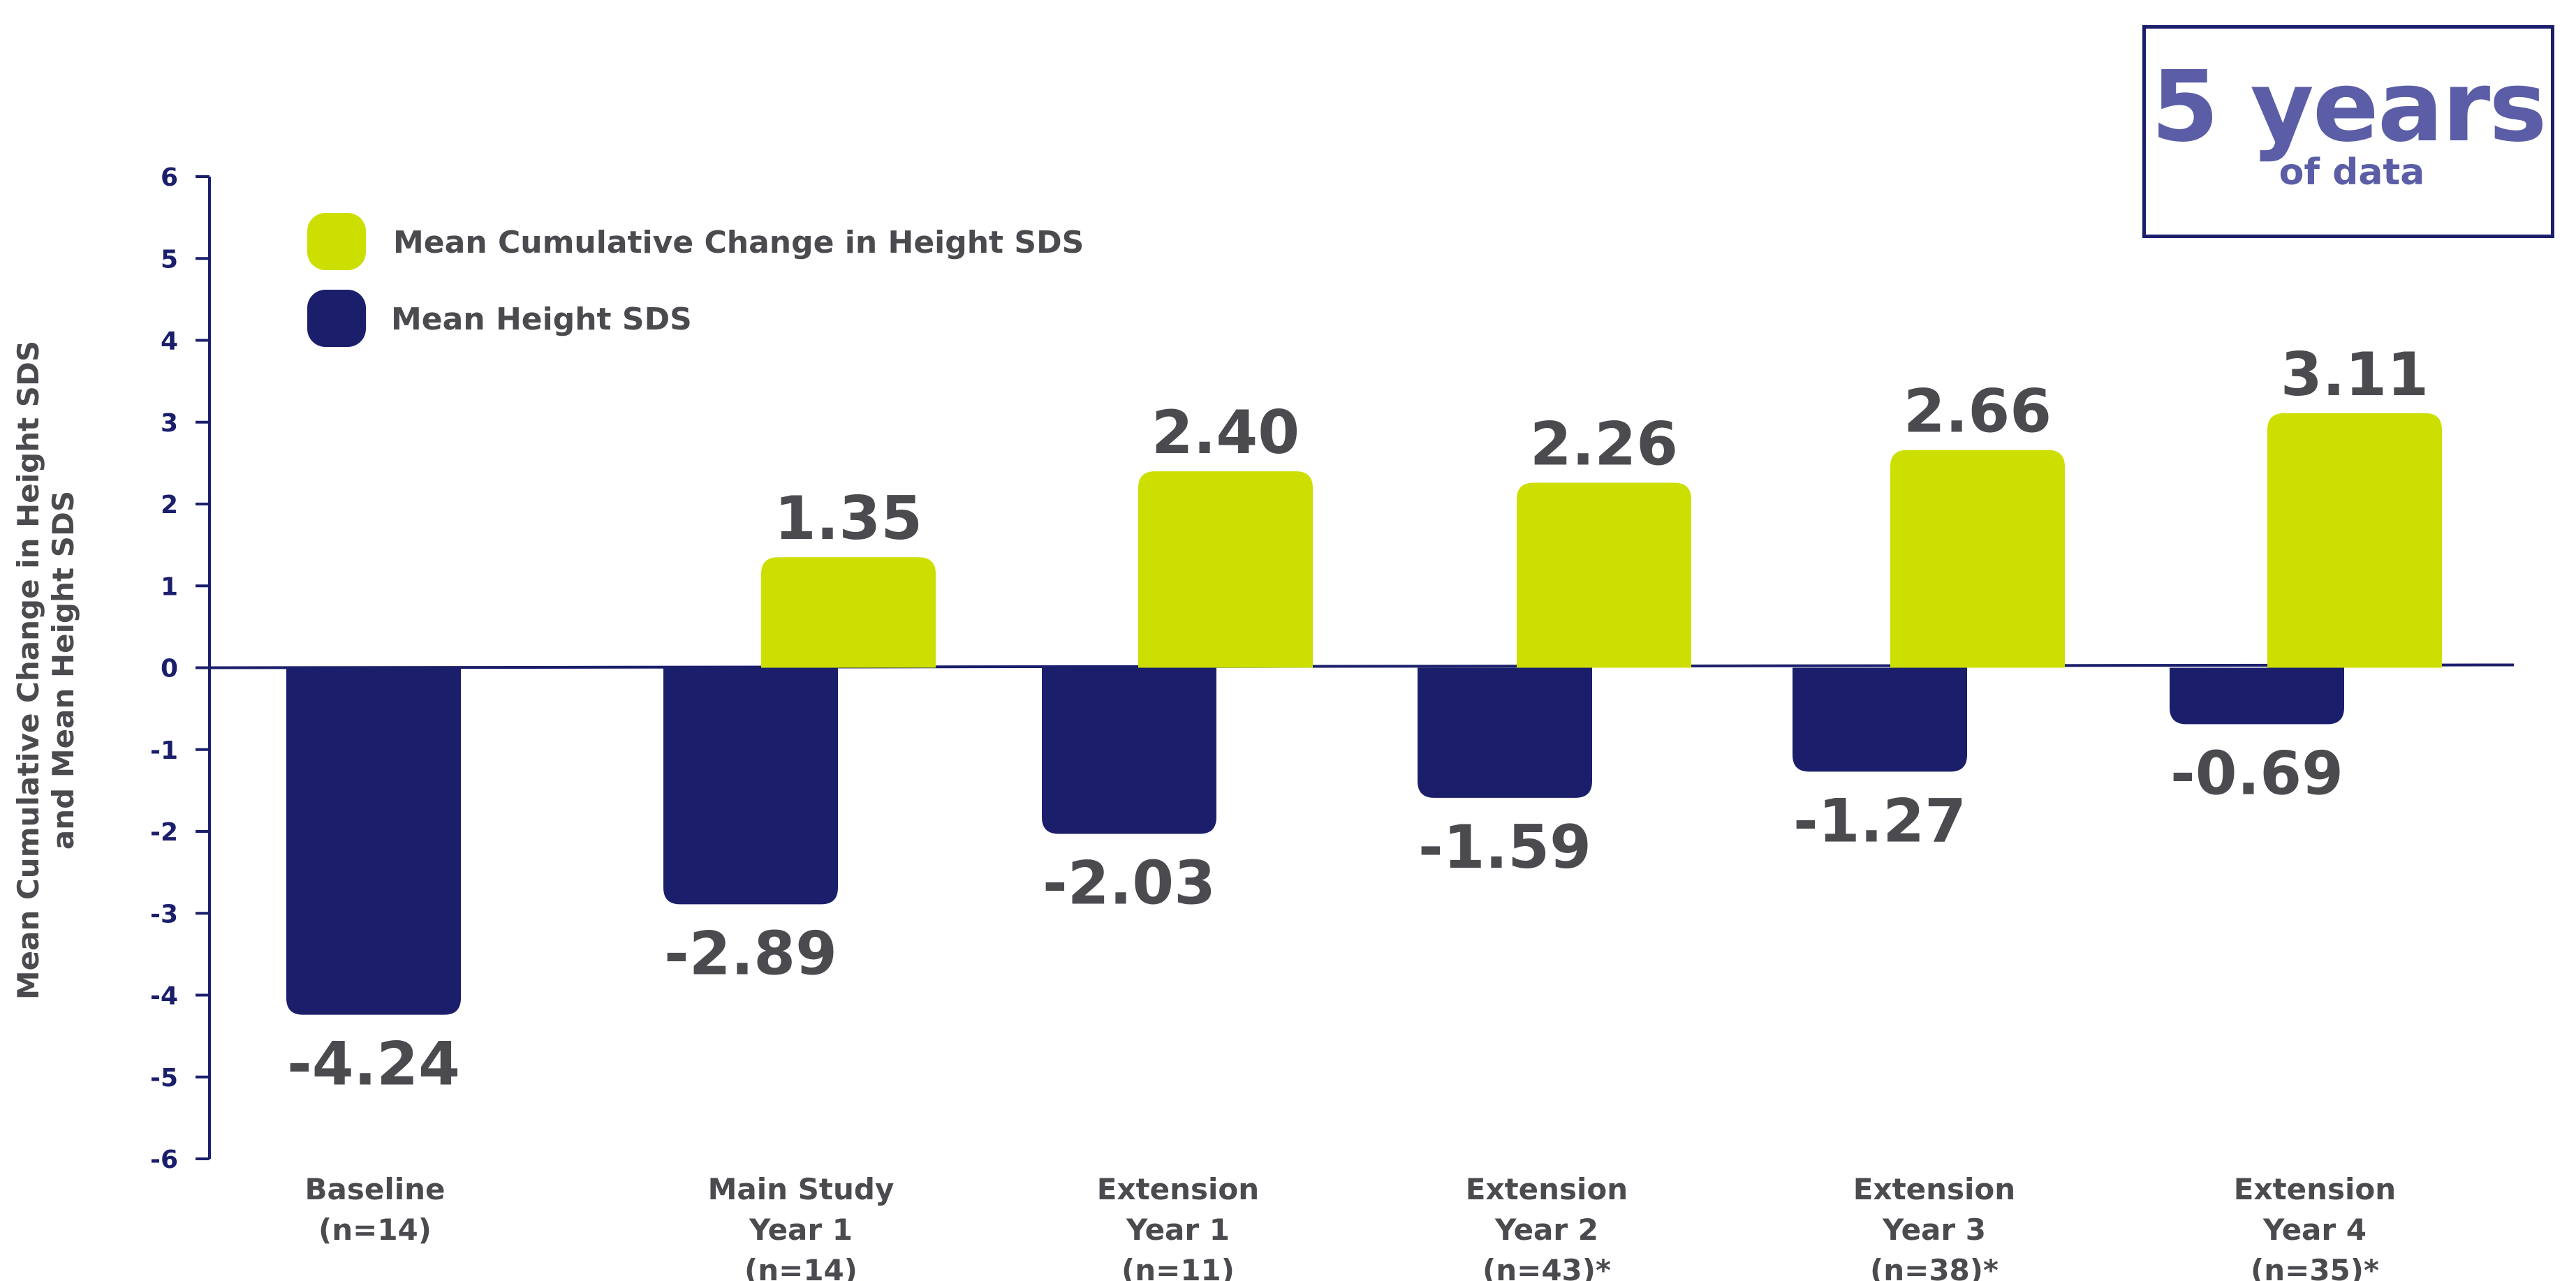  Describe the element at coordinates (2349, 107) in the screenshot. I see `badge-title: 5 years` at that location.